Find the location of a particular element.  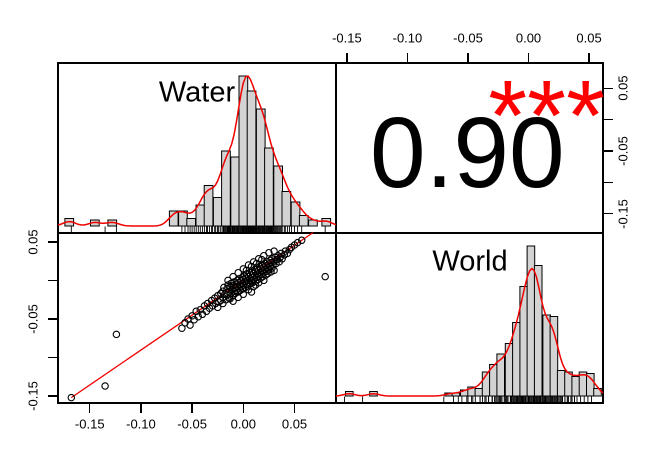

correlation-panel: 0.90 *** is located at coordinates (470, 146).